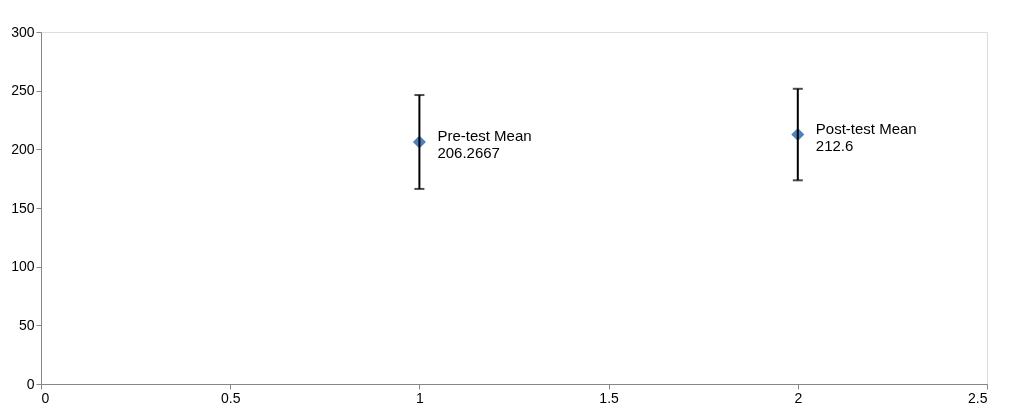  Describe the element at coordinates (26, 324) in the screenshot. I see `y-tick-label: 50` at that location.